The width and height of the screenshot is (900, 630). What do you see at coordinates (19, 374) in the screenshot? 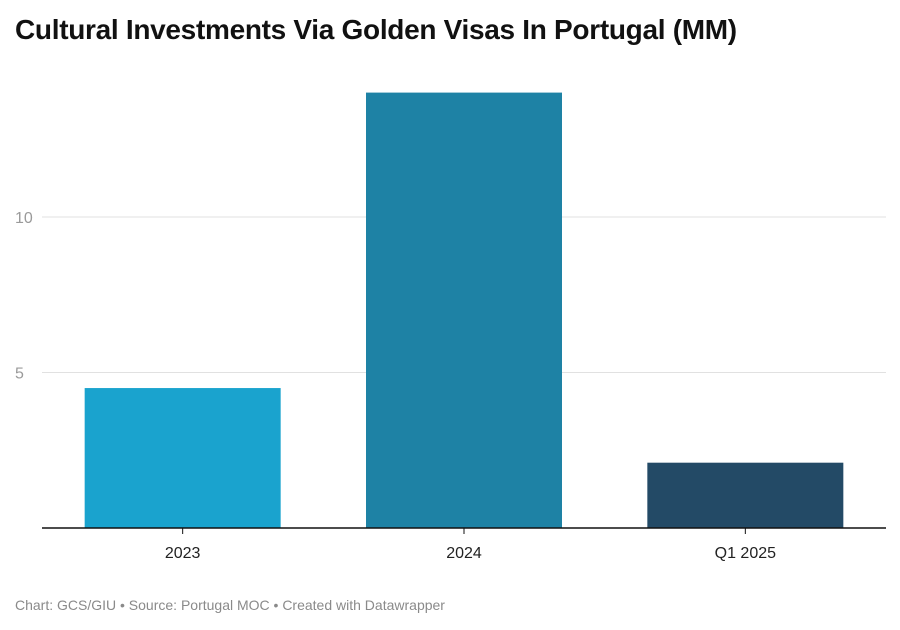
I see `y-tick-label: 5` at bounding box center [19, 374].